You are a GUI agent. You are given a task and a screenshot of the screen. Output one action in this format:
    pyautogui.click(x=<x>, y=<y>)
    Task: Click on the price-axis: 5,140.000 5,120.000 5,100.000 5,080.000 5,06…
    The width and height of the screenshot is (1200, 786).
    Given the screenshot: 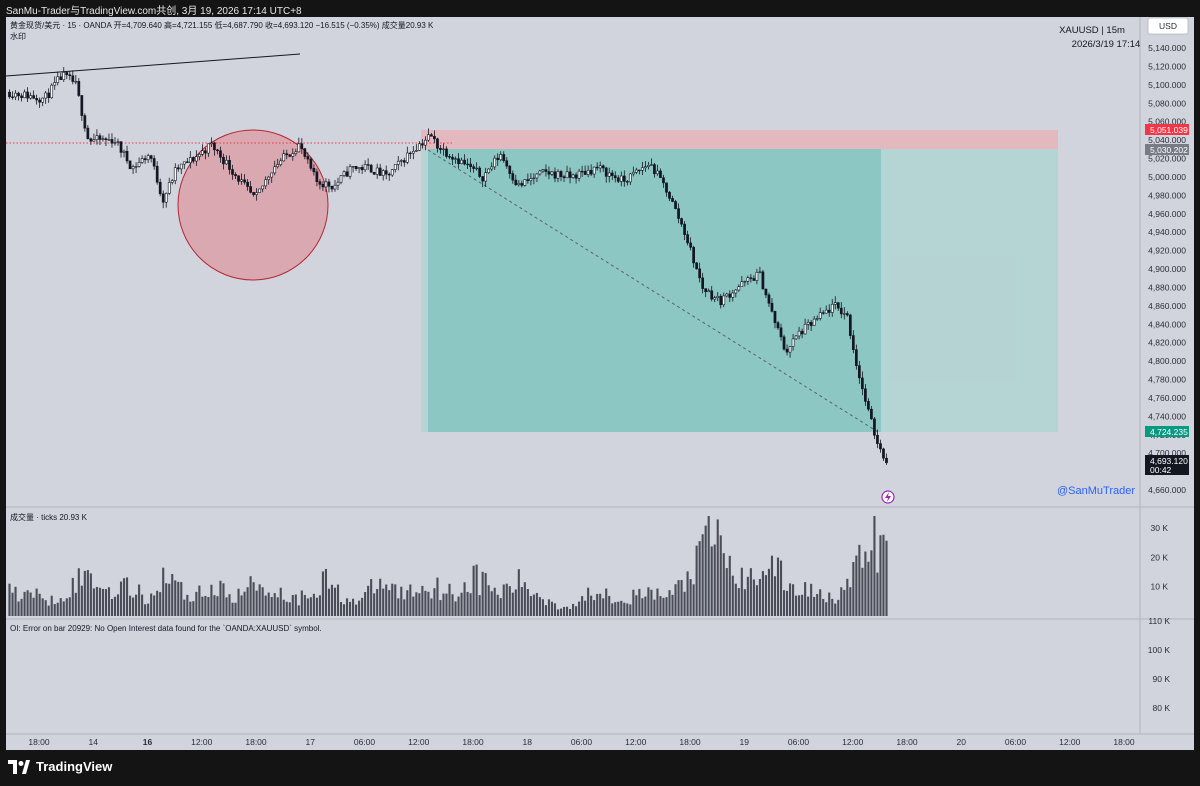 What is the action you would take?
    pyautogui.click(x=1167, y=269)
    